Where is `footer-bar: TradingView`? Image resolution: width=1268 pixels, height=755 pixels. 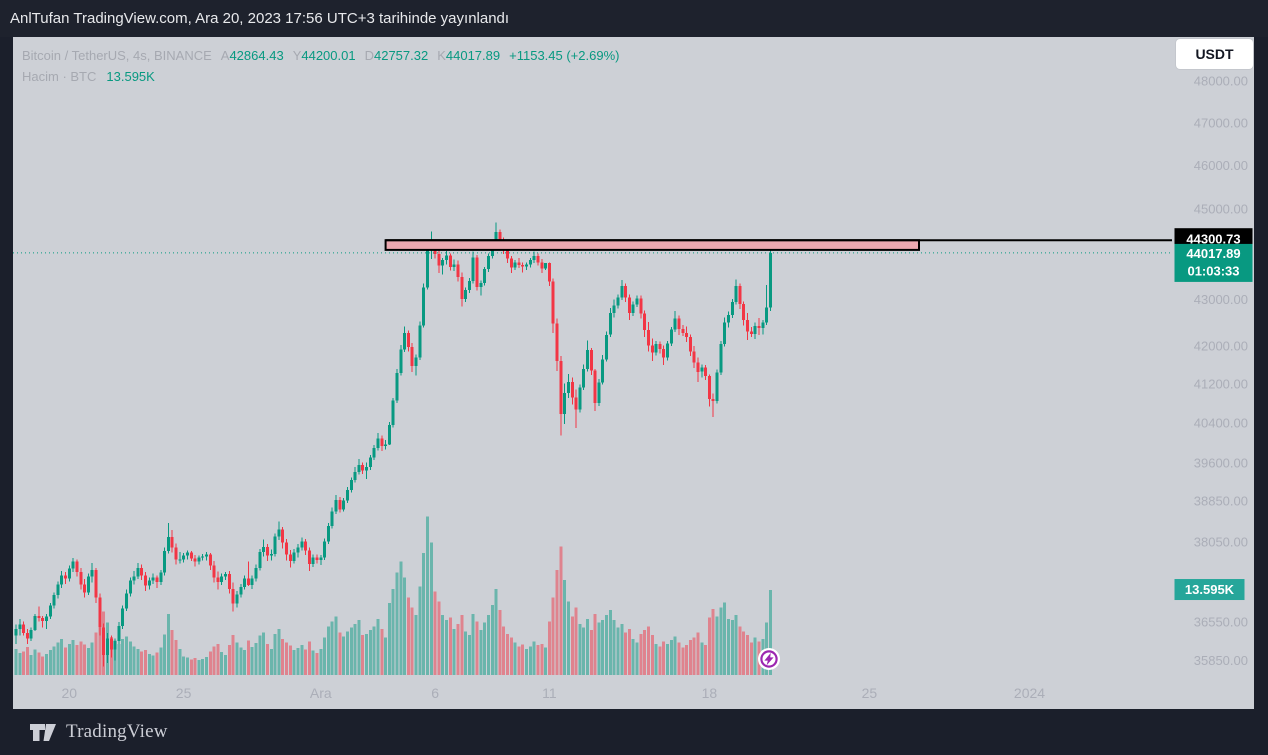
footer-bar: TradingView is located at coordinates (634, 732).